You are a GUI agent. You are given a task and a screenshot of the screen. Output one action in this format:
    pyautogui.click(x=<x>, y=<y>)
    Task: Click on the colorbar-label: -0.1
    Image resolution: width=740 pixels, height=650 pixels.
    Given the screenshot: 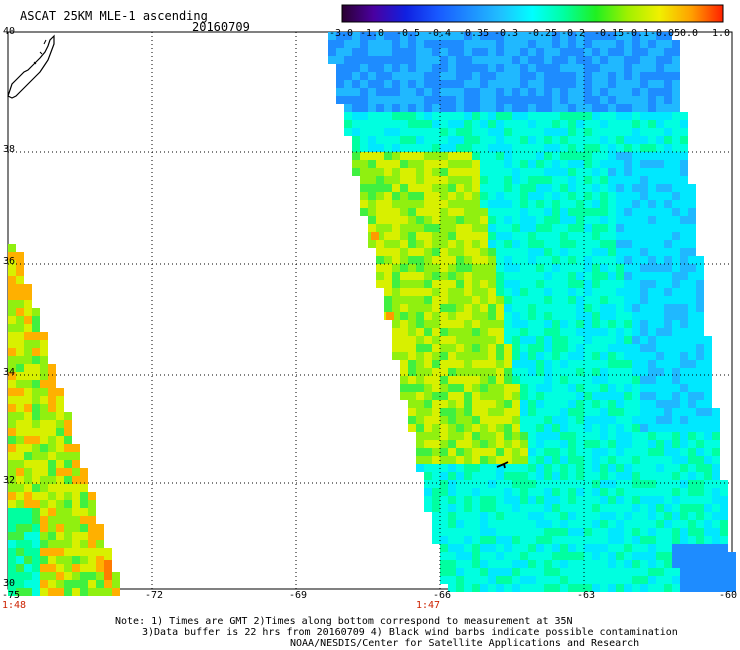 What is the action you would take?
    pyautogui.click(x=637, y=33)
    